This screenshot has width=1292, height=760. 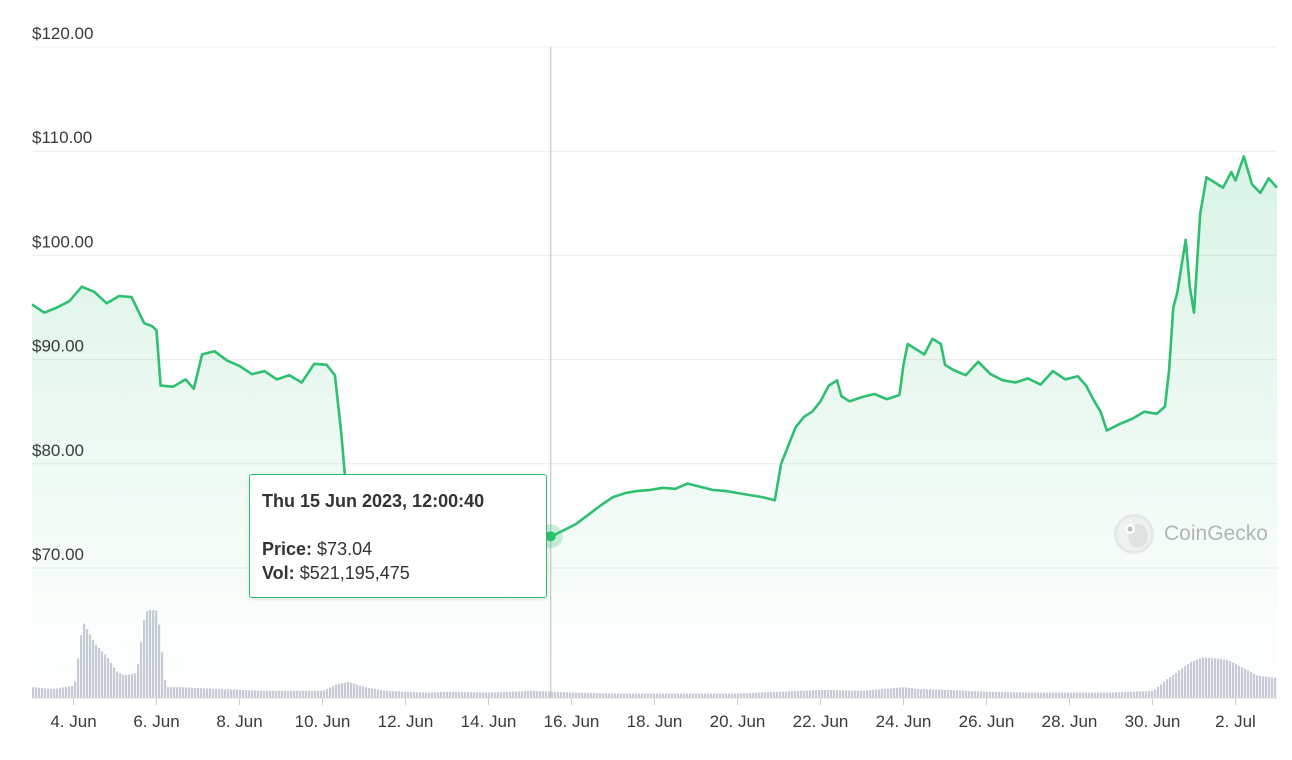 What do you see at coordinates (278, 573) in the screenshot?
I see `tooltip-vol-label: Vol:` at bounding box center [278, 573].